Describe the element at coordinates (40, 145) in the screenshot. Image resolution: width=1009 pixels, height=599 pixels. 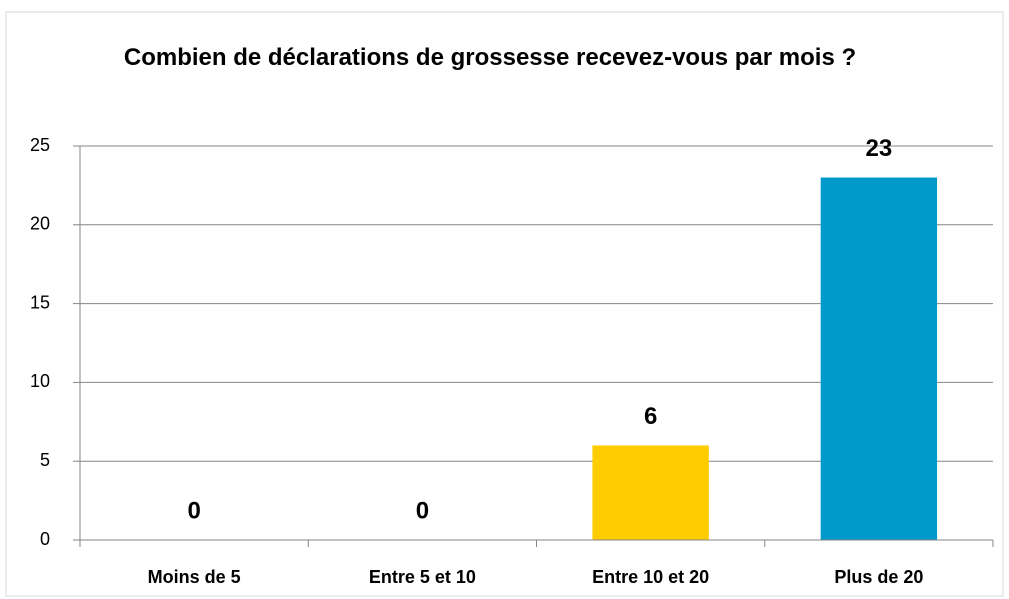
I see `y-tick-label: 25` at that location.